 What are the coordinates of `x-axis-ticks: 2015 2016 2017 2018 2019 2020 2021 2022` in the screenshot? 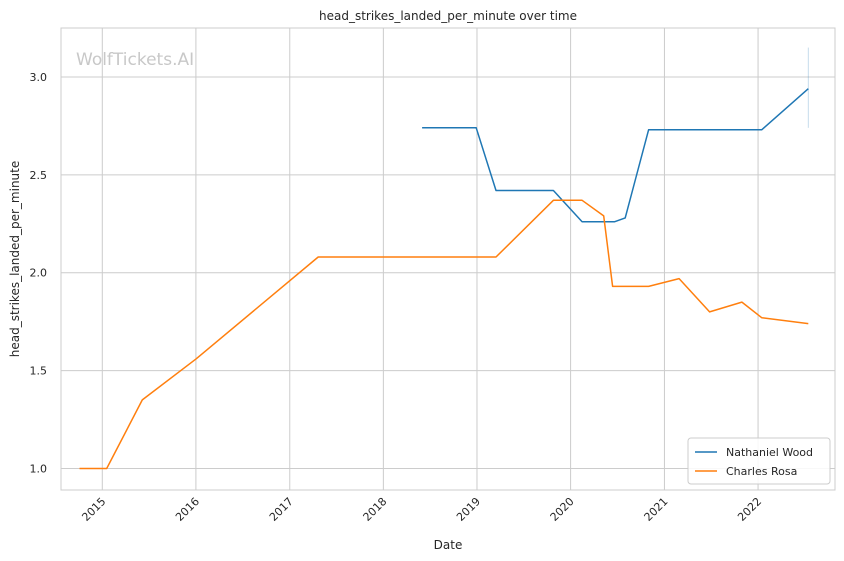 It's located at (421, 509).